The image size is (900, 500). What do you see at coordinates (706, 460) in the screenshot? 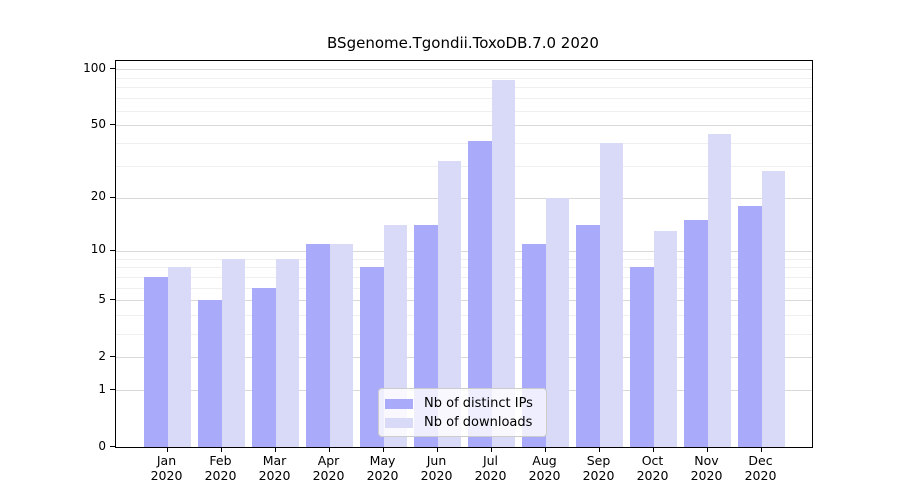
I see `x-tick-month: Nov` at bounding box center [706, 460].